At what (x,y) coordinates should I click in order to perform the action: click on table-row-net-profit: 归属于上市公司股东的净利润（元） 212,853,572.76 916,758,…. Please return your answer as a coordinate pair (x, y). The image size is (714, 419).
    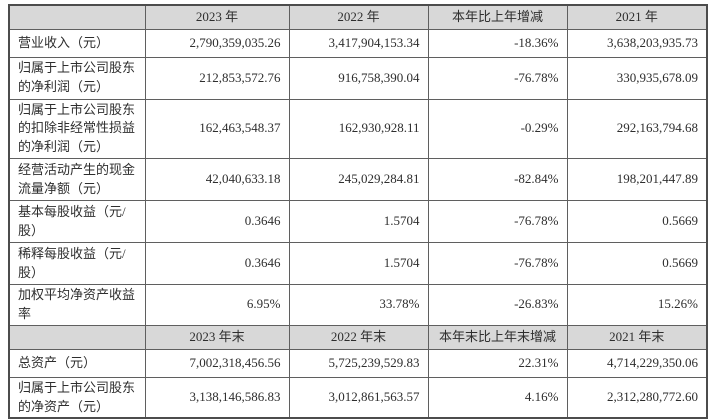
    Looking at the image, I should click on (358, 78).